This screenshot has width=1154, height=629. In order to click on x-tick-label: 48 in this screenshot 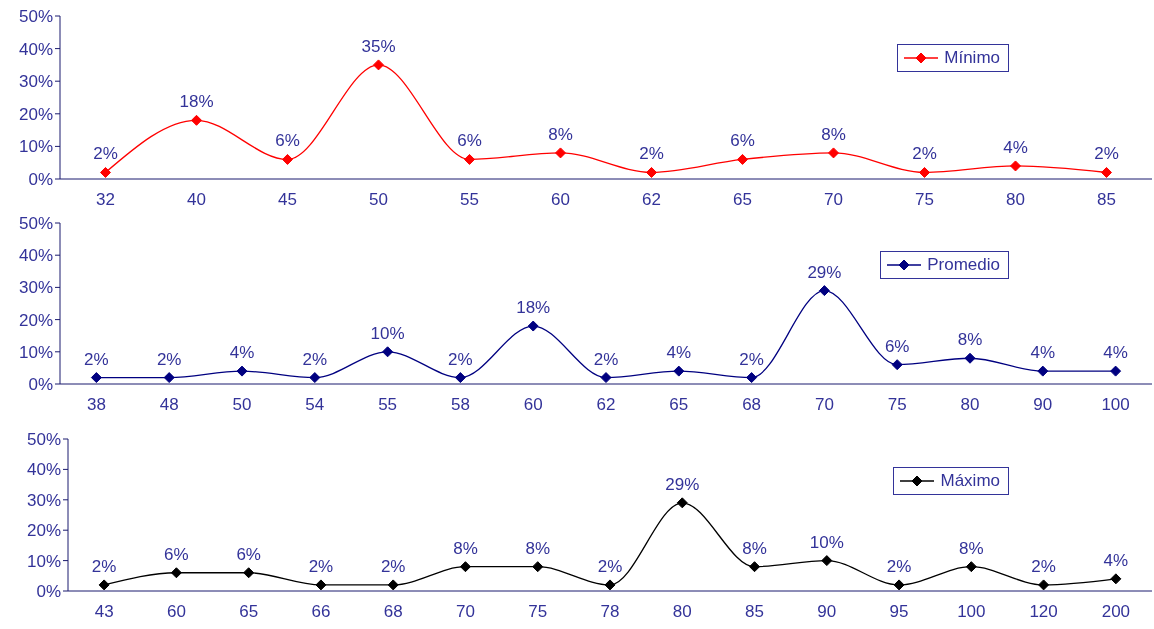, I will do `click(169, 405)`.